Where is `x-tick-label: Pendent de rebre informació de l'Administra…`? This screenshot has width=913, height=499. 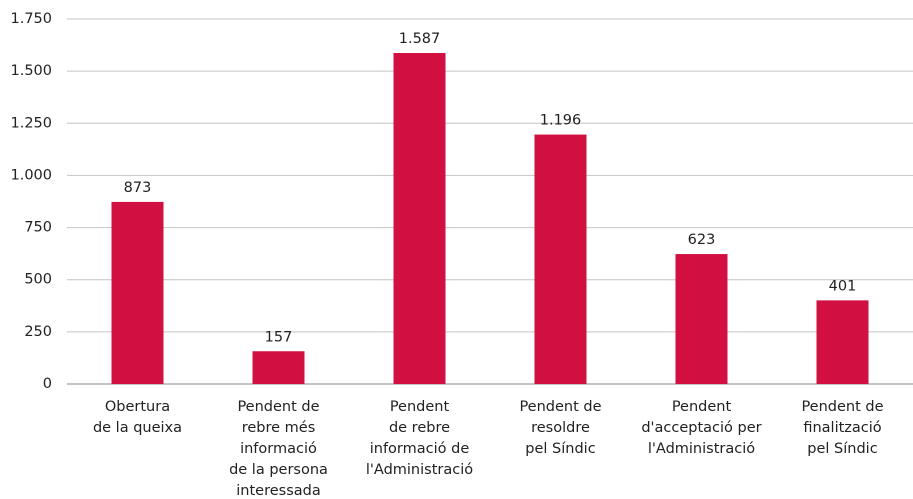 x-tick-label: Pendent de rebre informació de l'Administra… is located at coordinates (419, 438).